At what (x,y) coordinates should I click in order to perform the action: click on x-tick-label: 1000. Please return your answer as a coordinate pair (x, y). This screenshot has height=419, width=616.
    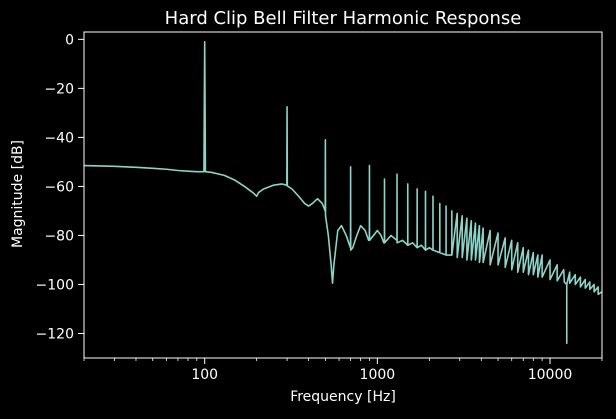
    Looking at the image, I should click on (378, 375).